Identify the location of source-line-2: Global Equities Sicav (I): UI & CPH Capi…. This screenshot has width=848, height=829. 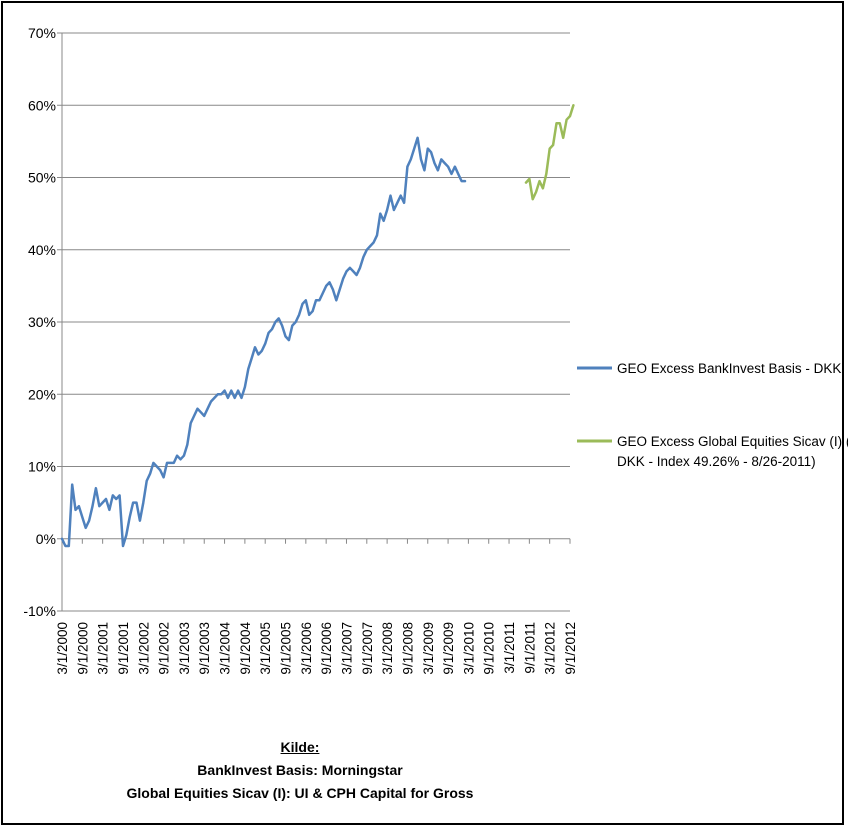
(300, 793).